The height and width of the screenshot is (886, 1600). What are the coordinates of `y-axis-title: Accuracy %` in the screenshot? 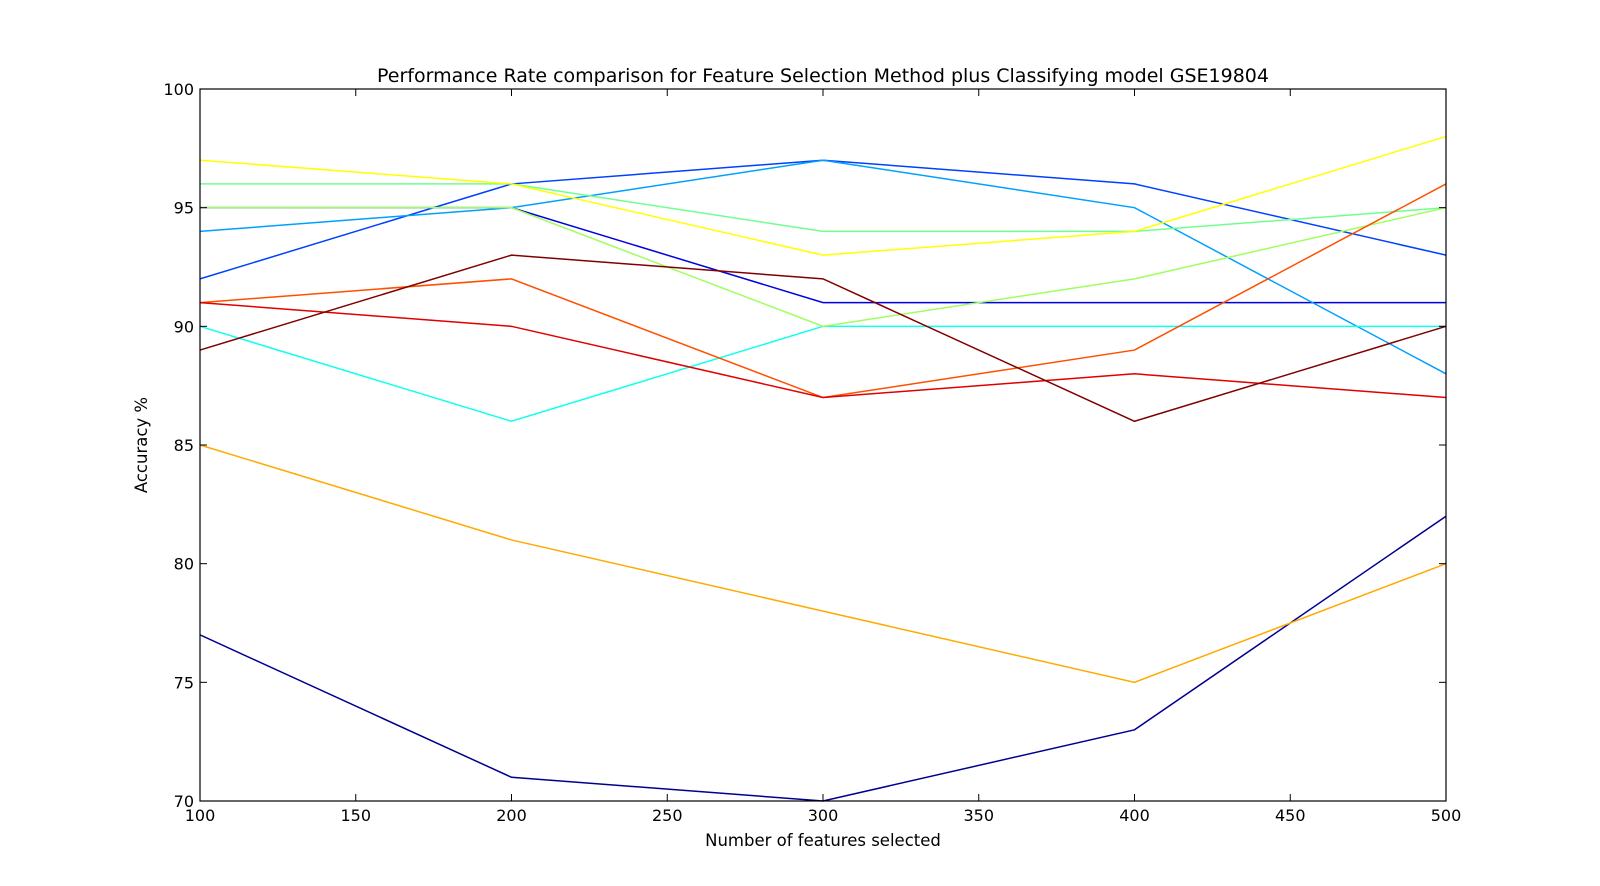 It's located at (141, 445).